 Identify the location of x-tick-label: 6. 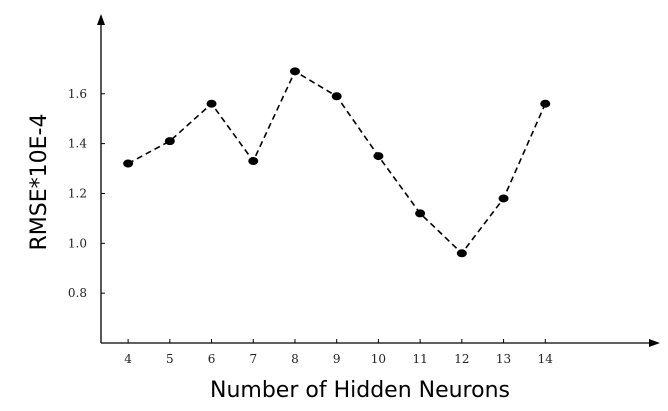
(212, 359).